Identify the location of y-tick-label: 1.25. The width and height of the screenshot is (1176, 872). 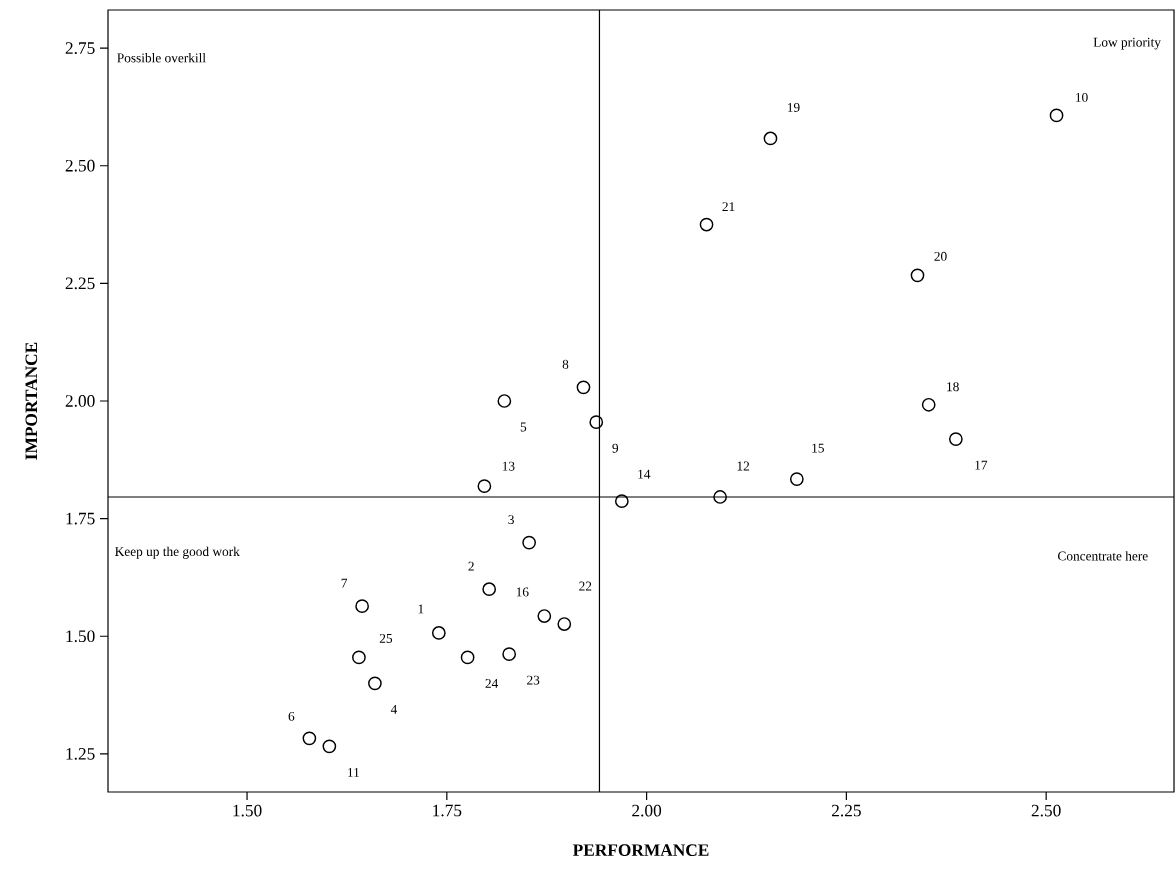
(80, 754).